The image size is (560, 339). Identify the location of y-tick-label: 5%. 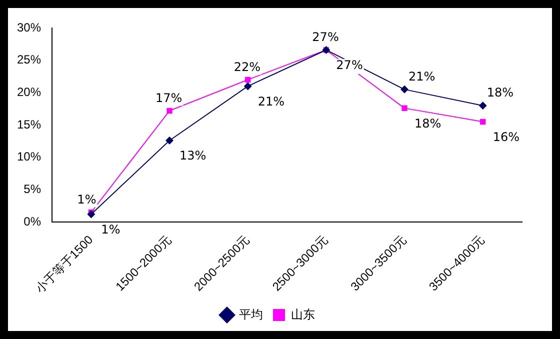
(33, 189).